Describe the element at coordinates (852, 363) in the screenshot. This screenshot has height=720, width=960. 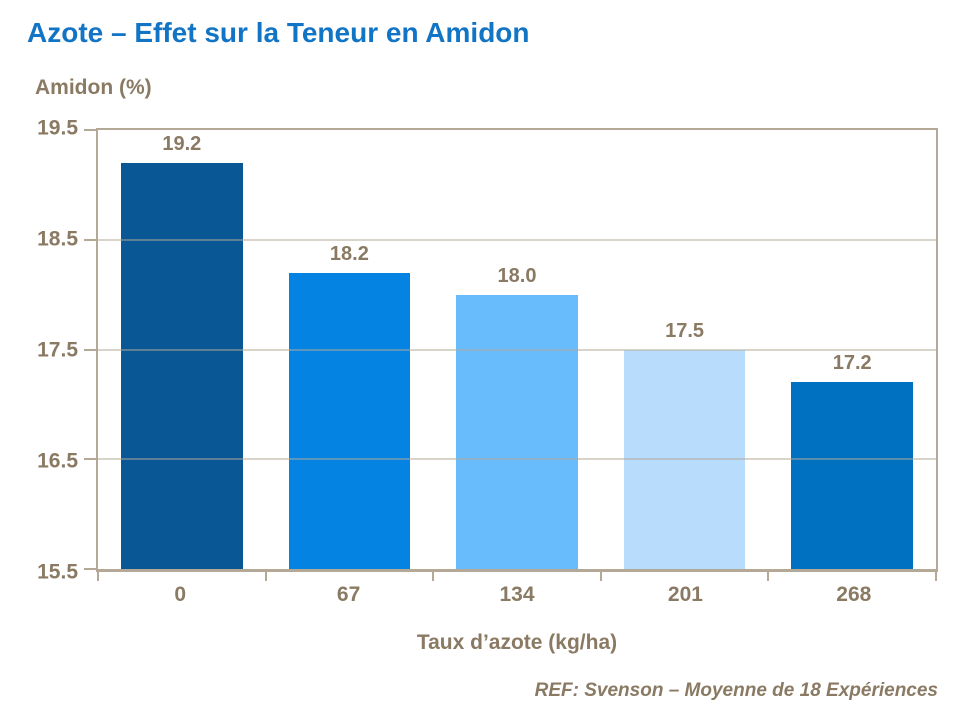
I see `bar-value-label: 17.2` at that location.